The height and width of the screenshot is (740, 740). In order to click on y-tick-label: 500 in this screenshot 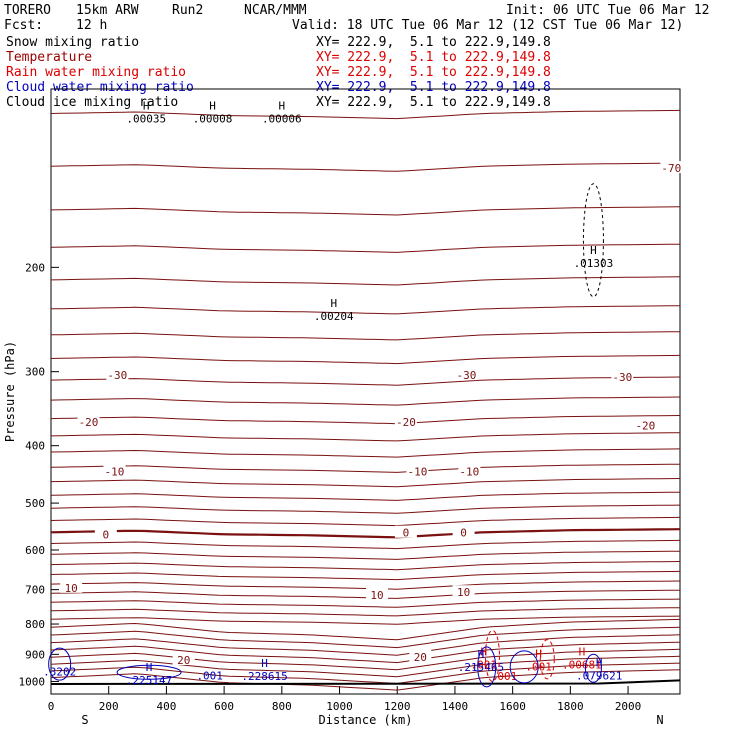, I will do `click(35, 503)`.